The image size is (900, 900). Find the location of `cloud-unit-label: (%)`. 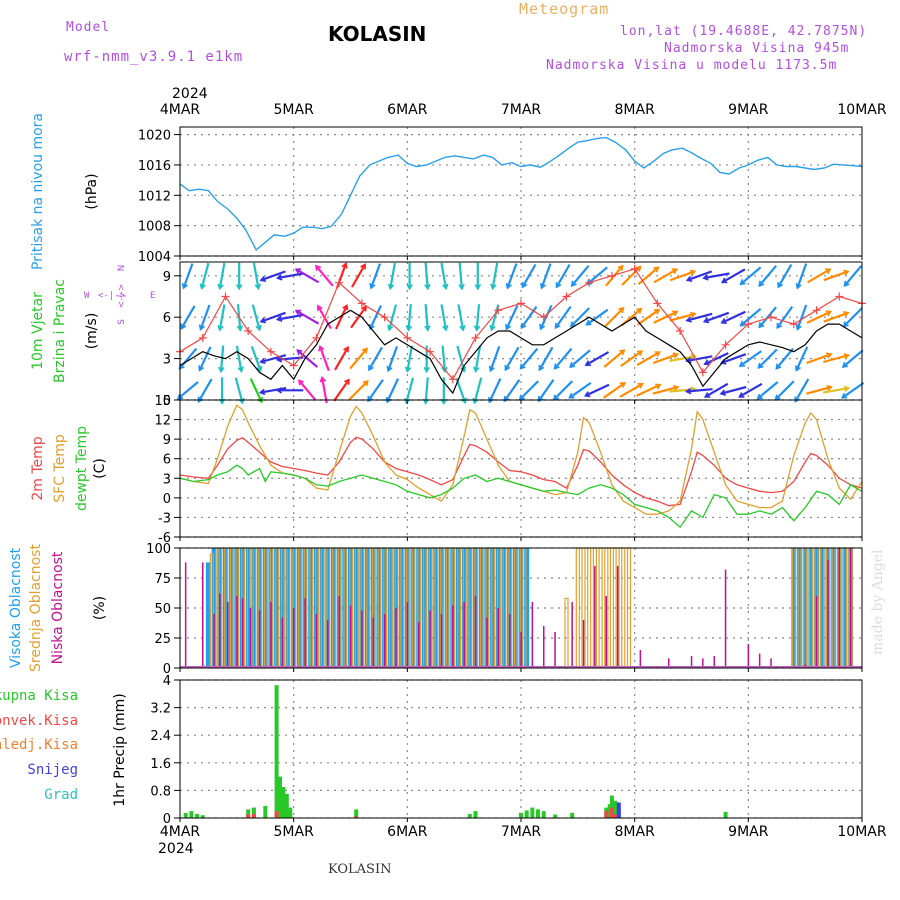

cloud-unit-label: (%) is located at coordinates (100, 608).